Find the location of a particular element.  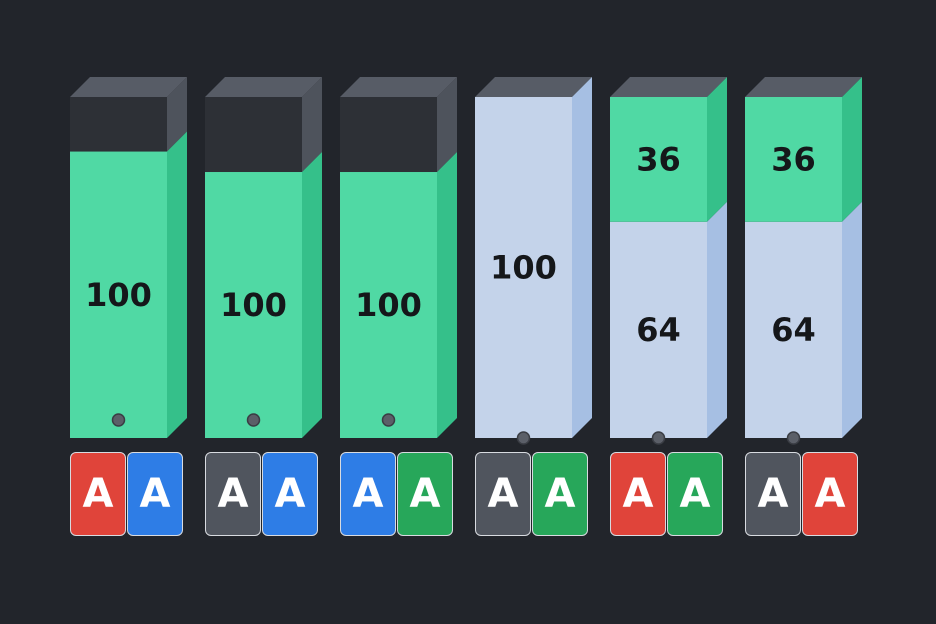

column-5: 64 36 is located at coordinates (668, 261).